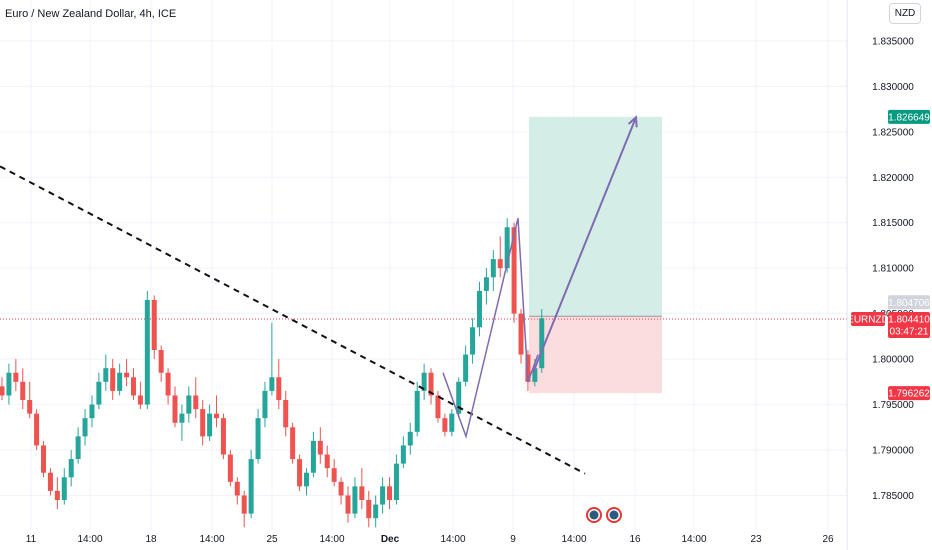 This screenshot has height=550, width=932. I want to click on stop-zone, so click(595, 355).